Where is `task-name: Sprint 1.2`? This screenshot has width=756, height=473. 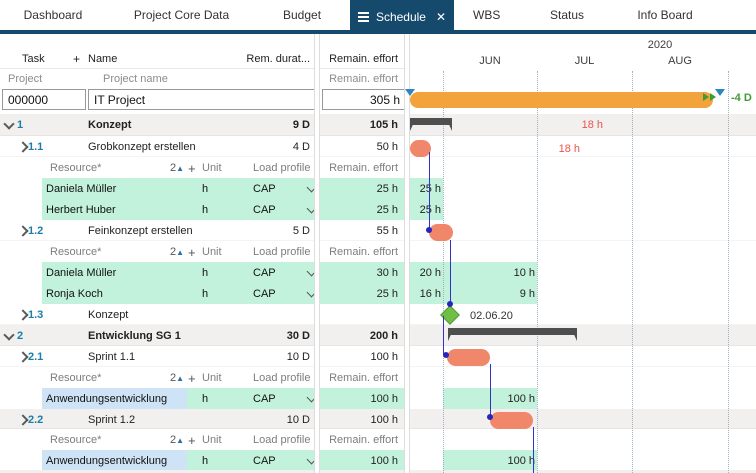
task-name: Sprint 1.2 is located at coordinates (112, 420).